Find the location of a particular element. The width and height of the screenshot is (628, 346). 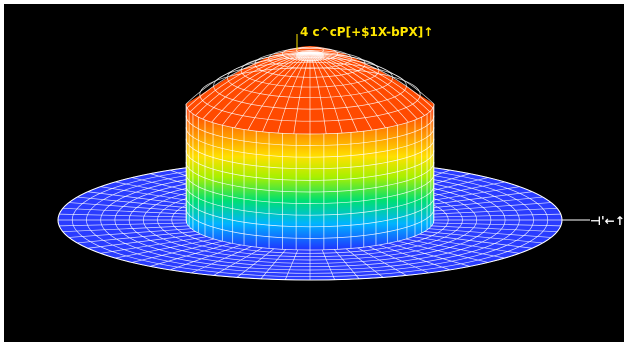

peak-label: 4 c^cP[+$1X-bPX]↑ is located at coordinates (366, 32).